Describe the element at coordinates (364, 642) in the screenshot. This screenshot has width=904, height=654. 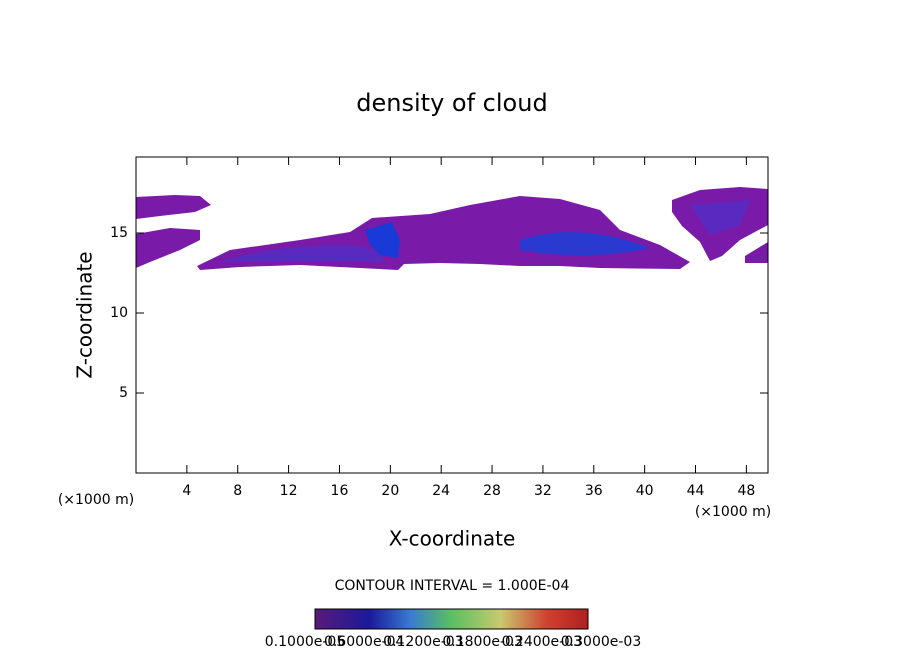
I see `colorbar-label: 0.6000e-04` at that location.